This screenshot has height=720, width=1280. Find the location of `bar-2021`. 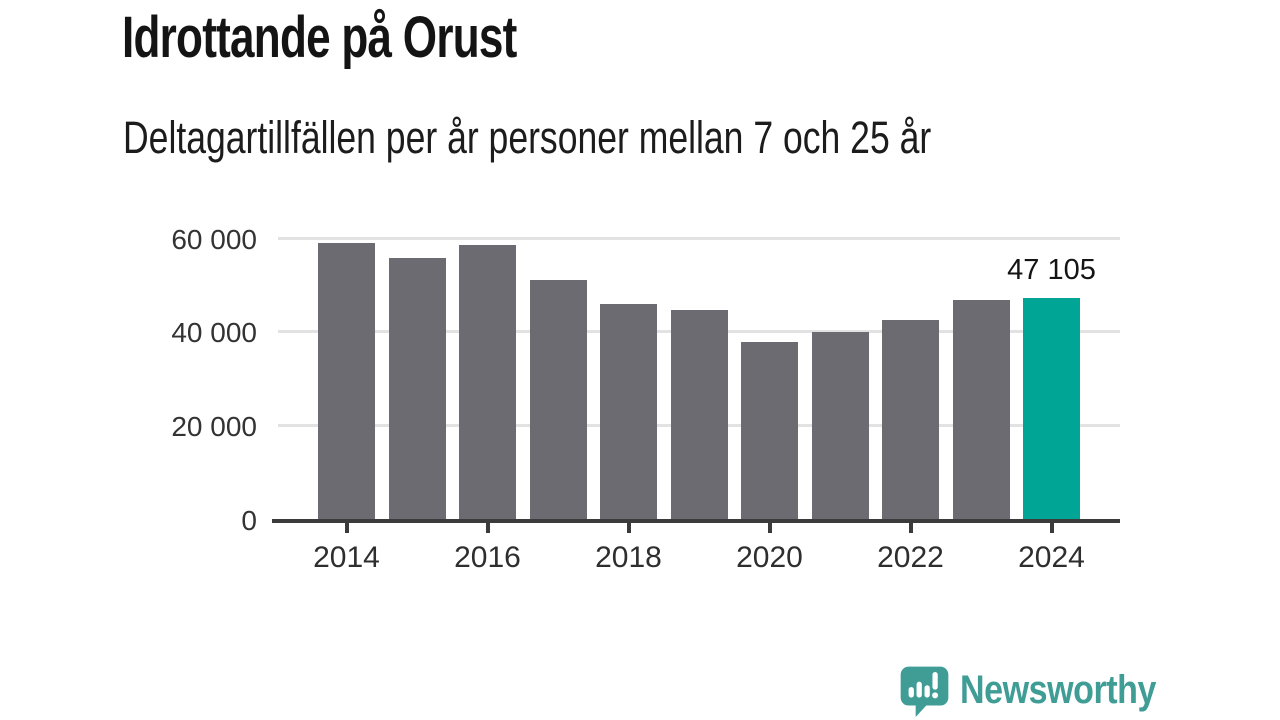

bar-2021 is located at coordinates (840, 425).